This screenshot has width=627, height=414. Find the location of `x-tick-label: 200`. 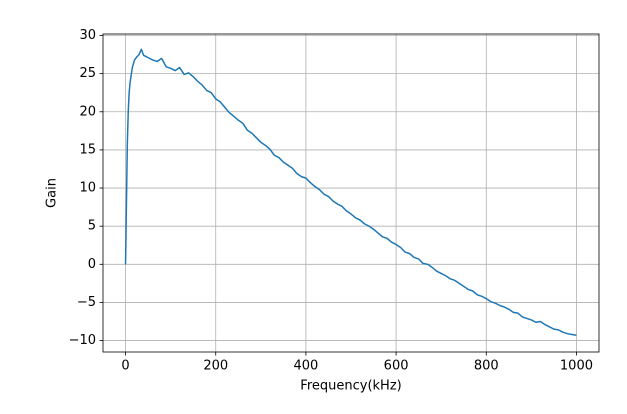

x-tick-label: 200 is located at coordinates (215, 366).